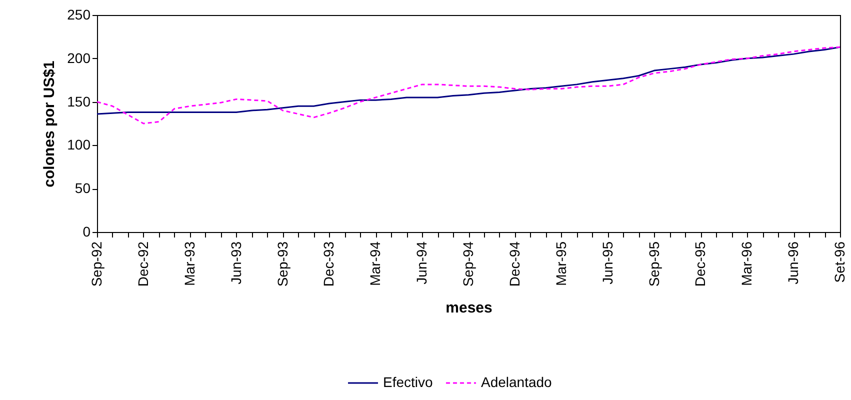 This screenshot has width=851, height=400. What do you see at coordinates (49, 124) in the screenshot?
I see `y-axis-title: colones por US$1` at bounding box center [49, 124].